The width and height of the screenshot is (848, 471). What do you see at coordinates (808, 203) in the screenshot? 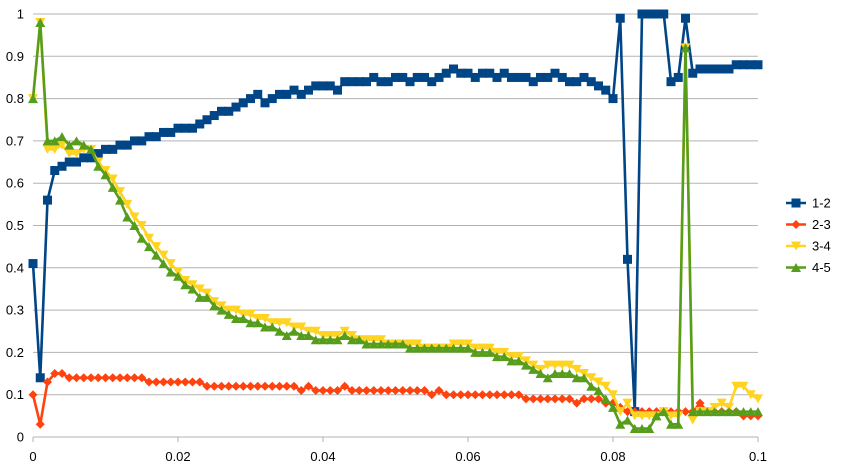
I see `legend-item-1-2: 1-2` at bounding box center [808, 203].